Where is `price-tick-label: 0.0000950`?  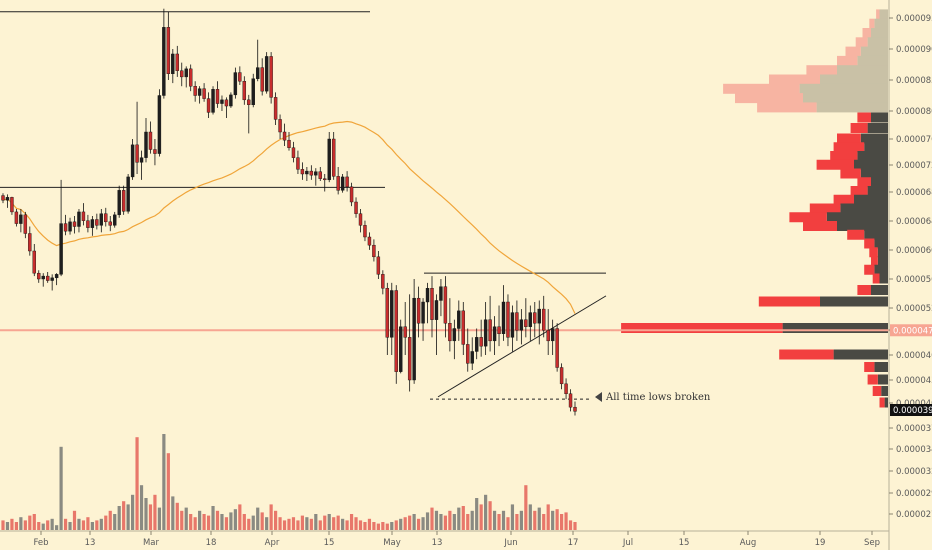
price-tick-label: 0.0000950 is located at coordinates (914, 19).